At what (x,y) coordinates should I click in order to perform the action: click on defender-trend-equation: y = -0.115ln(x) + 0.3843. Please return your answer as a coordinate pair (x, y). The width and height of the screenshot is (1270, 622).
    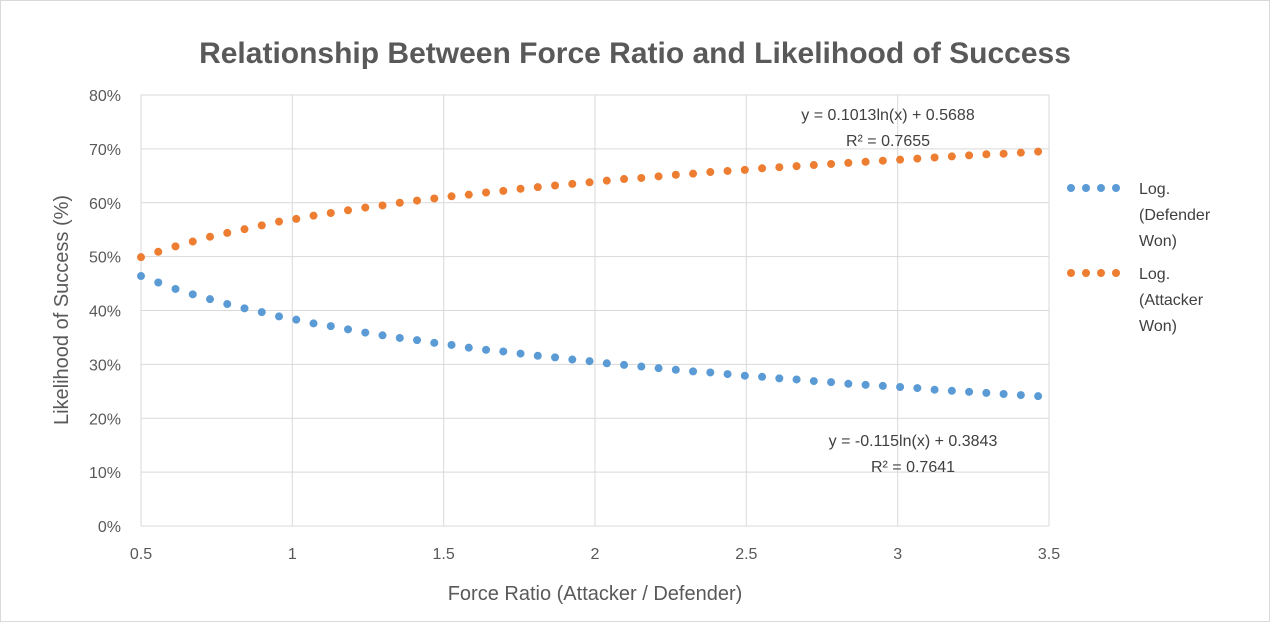
    Looking at the image, I should click on (913, 441).